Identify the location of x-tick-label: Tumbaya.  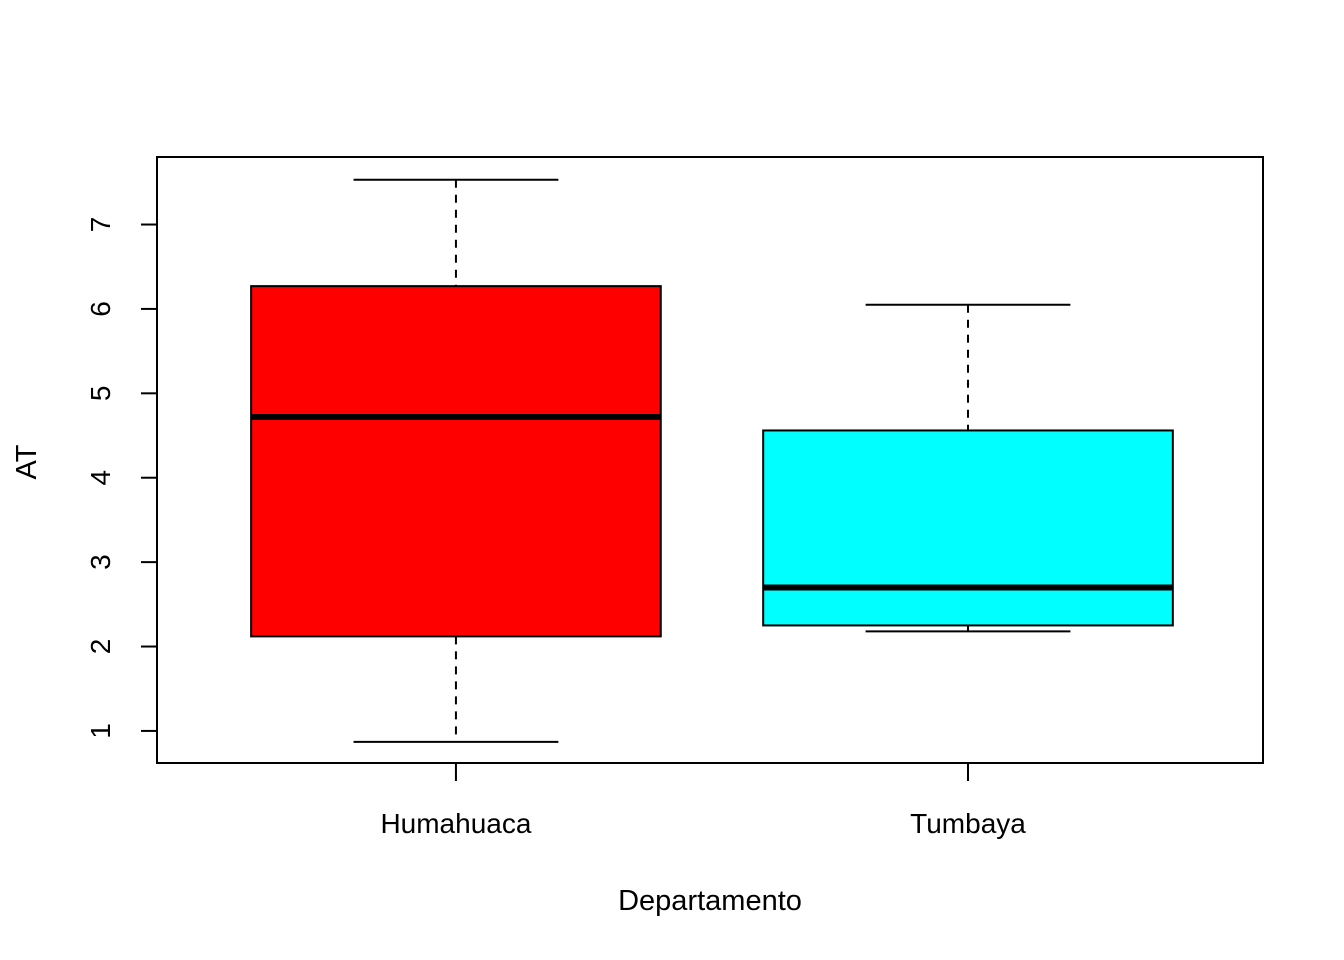
(968, 823).